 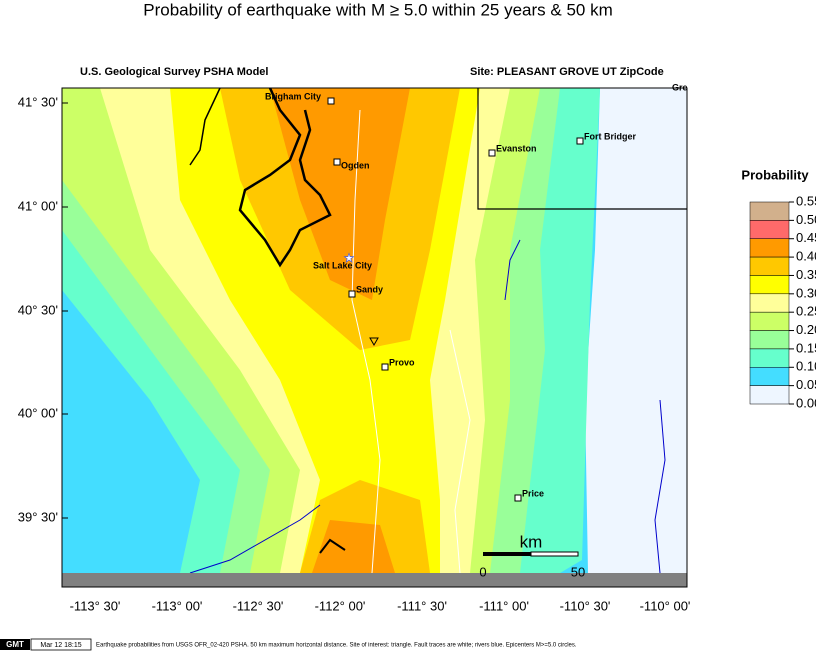 I want to click on lon-label: -112° 30', so click(x=258, y=605).